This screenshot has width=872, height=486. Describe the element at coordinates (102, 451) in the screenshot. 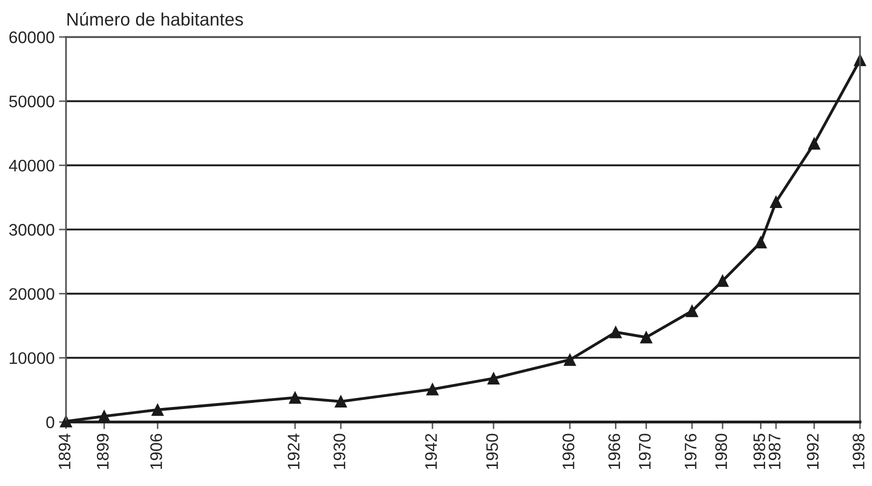

I see `x-tick-label: 1899` at that location.